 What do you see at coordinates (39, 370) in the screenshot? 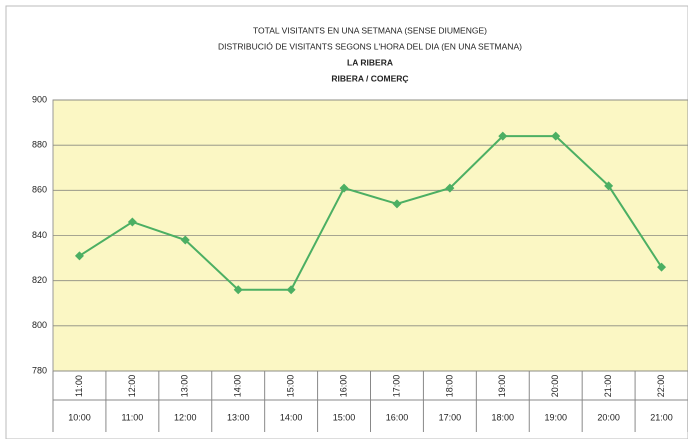
I see `y-tick-label: 780` at bounding box center [39, 370].